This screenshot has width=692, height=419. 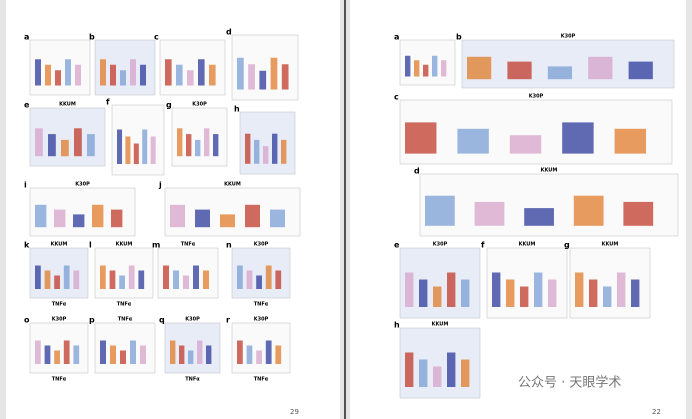 What do you see at coordinates (92, 37) in the screenshot?
I see `panel-label: b` at bounding box center [92, 37].